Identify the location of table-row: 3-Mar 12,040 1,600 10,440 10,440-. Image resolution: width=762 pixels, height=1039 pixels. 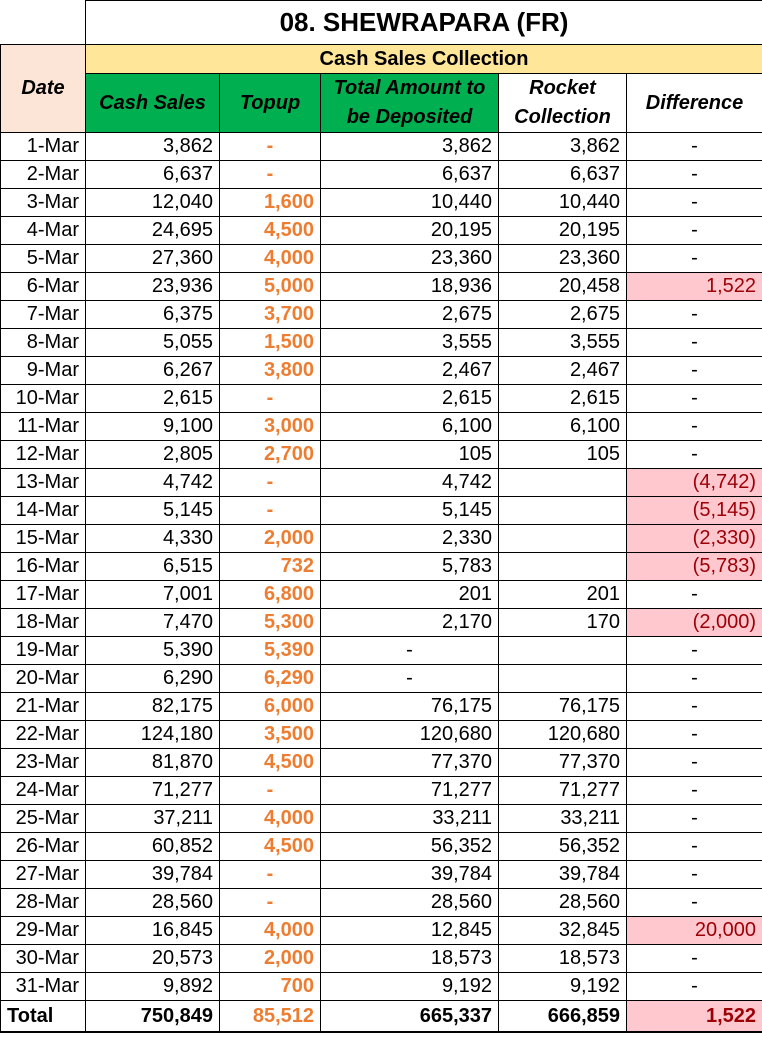
(381, 202).